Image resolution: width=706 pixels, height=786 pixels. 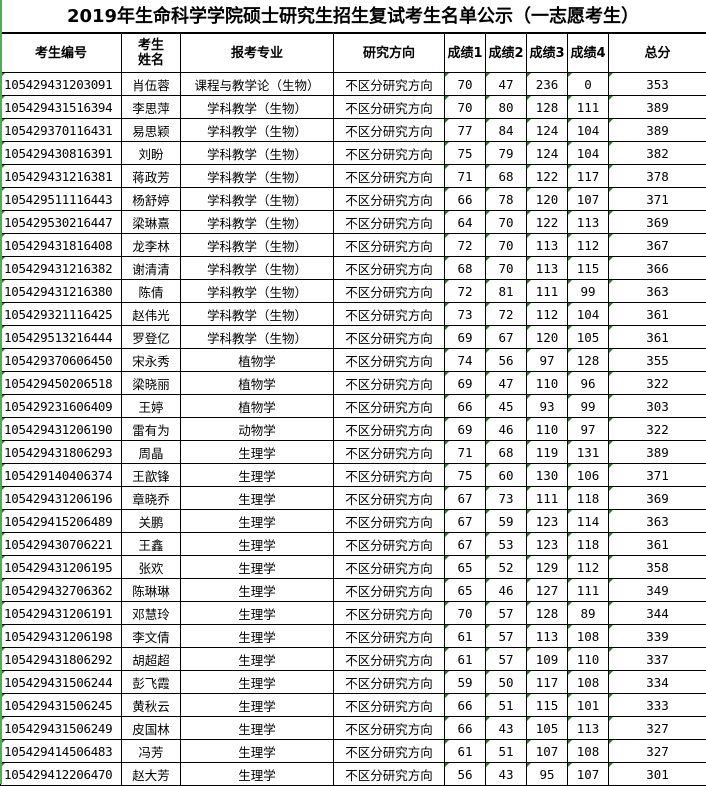 What do you see at coordinates (61, 199) in the screenshot?
I see `candidate-id-cell: 105429511116443` at bounding box center [61, 199].